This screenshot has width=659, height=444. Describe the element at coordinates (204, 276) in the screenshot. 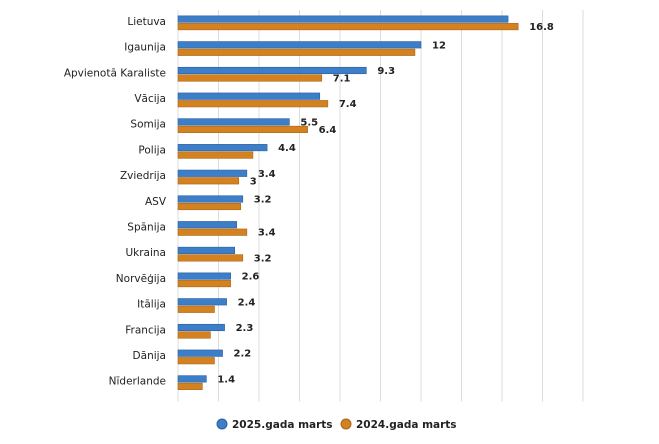

I see `bar-norvegija-2025` at that location.